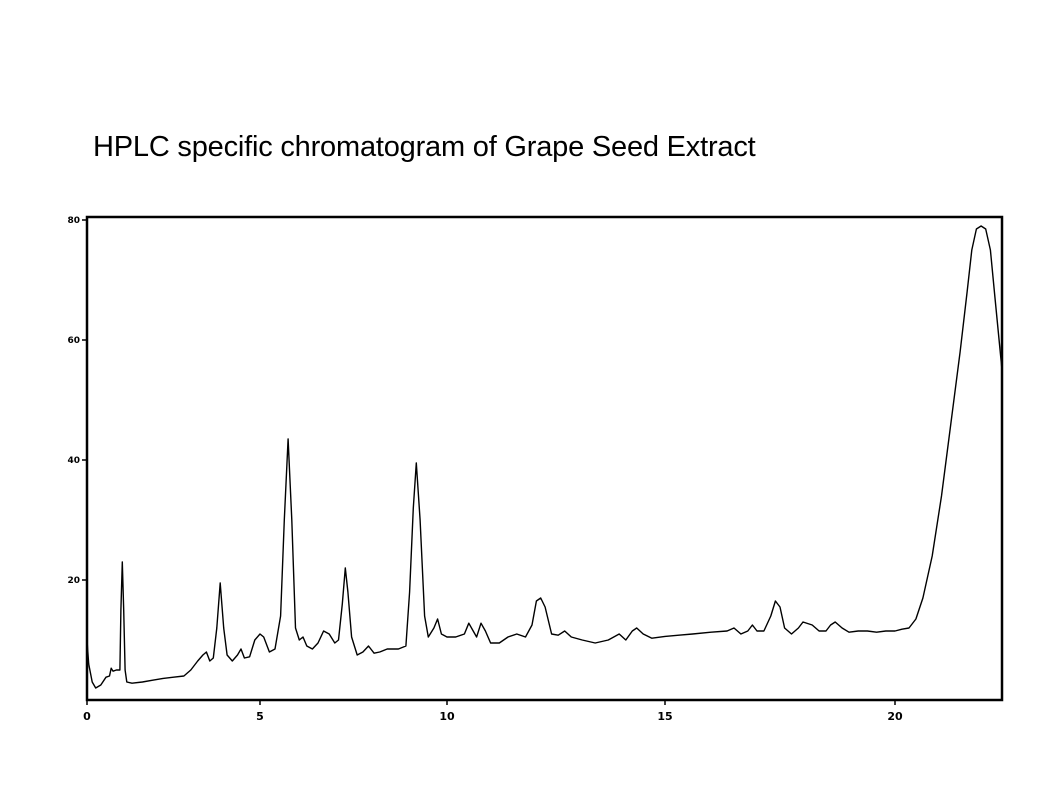  I want to click on y-tick-label: 20, so click(73, 581).